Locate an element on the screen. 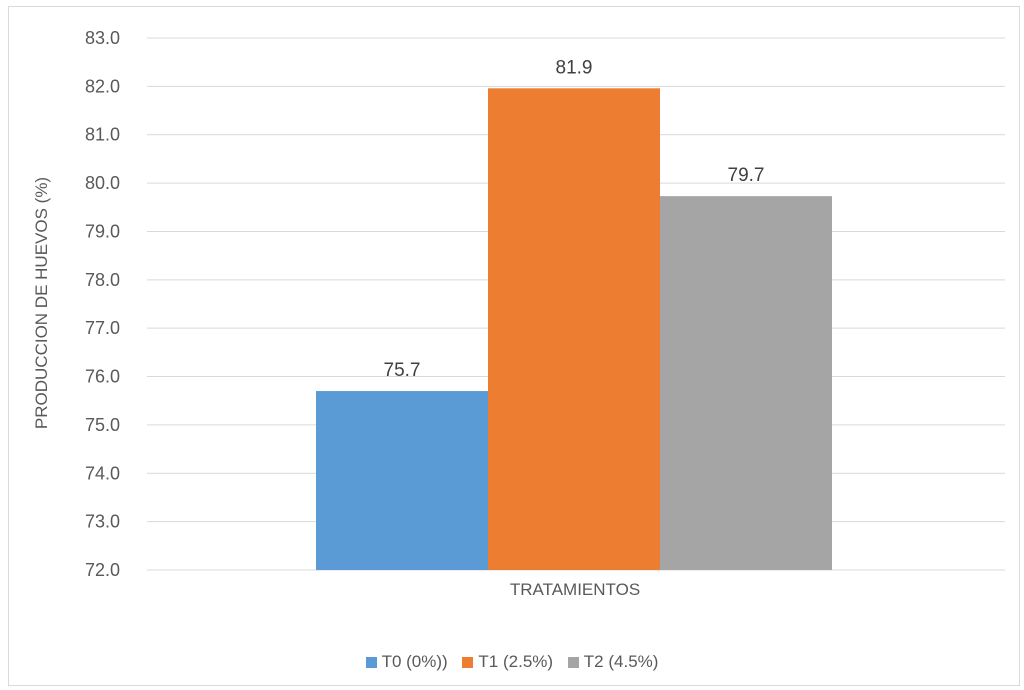 The width and height of the screenshot is (1024, 690). data-label-2: 79.7 is located at coordinates (746, 175).